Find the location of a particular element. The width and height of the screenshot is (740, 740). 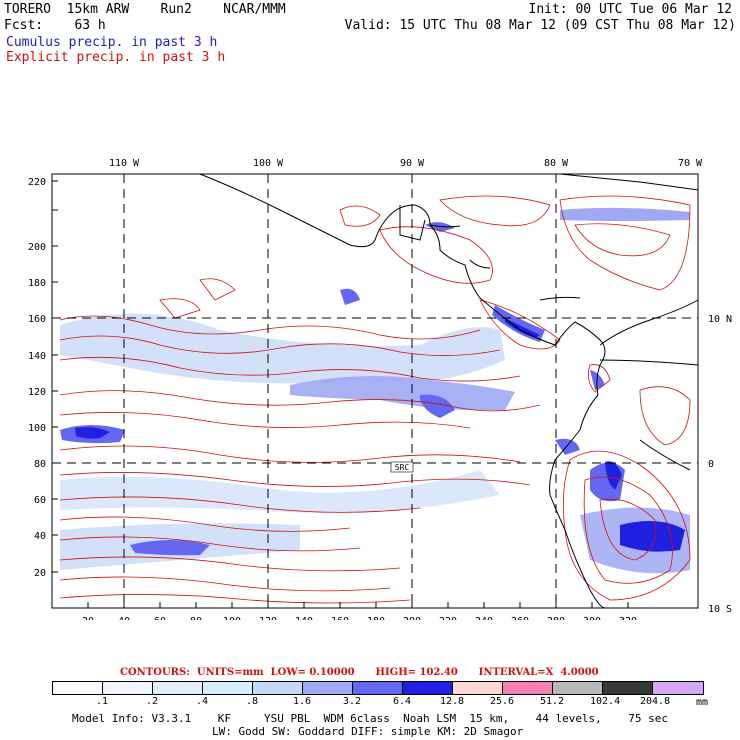

x-tick-label: 120 is located at coordinates (268, 618).